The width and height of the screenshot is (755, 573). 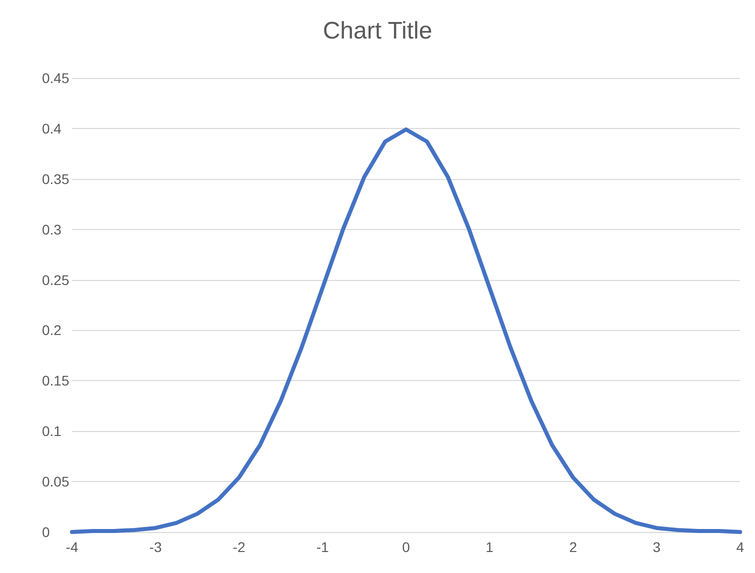 What do you see at coordinates (573, 547) in the screenshot?
I see `x-tick-label: 2` at bounding box center [573, 547].